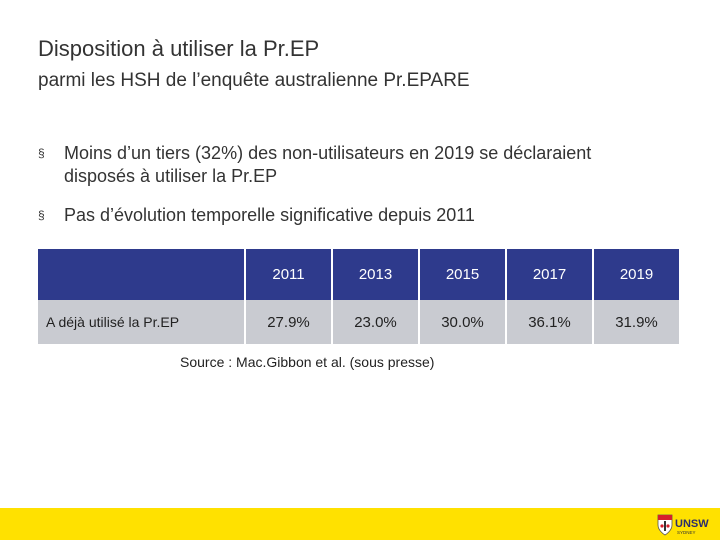  What do you see at coordinates (360, 524) in the screenshot?
I see `footer-bar` at bounding box center [360, 524].